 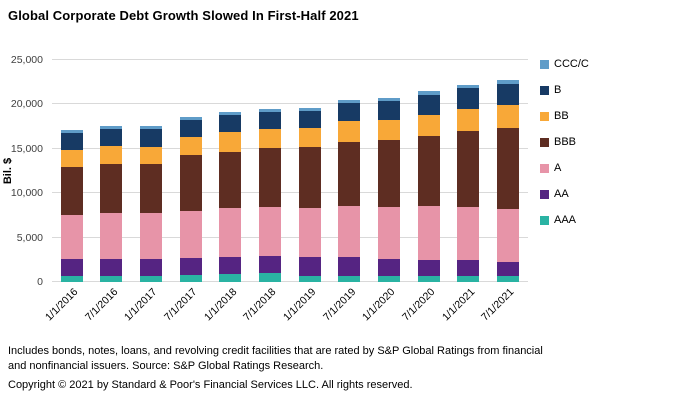 I want to click on x-axis-label: 7/1/2020, so click(x=418, y=305).